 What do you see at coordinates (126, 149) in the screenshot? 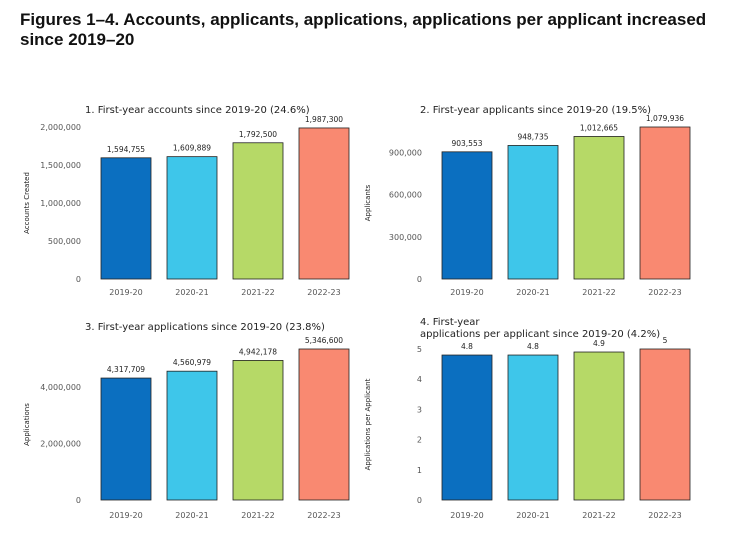
I see `bar-value-label: 1,594,755` at bounding box center [126, 149].